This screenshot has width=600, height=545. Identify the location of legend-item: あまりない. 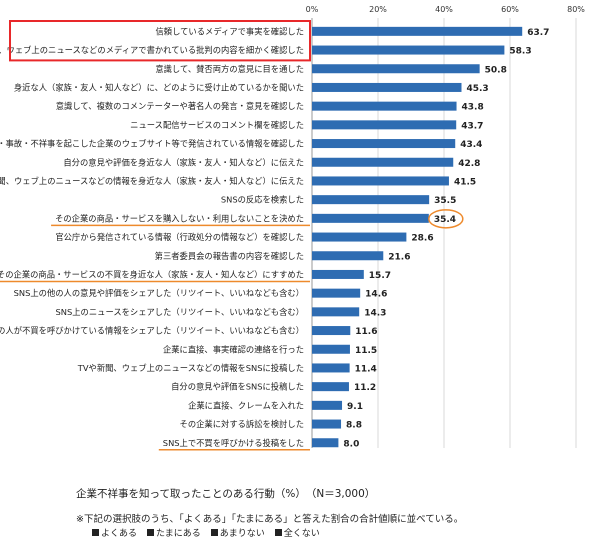
(237, 532).